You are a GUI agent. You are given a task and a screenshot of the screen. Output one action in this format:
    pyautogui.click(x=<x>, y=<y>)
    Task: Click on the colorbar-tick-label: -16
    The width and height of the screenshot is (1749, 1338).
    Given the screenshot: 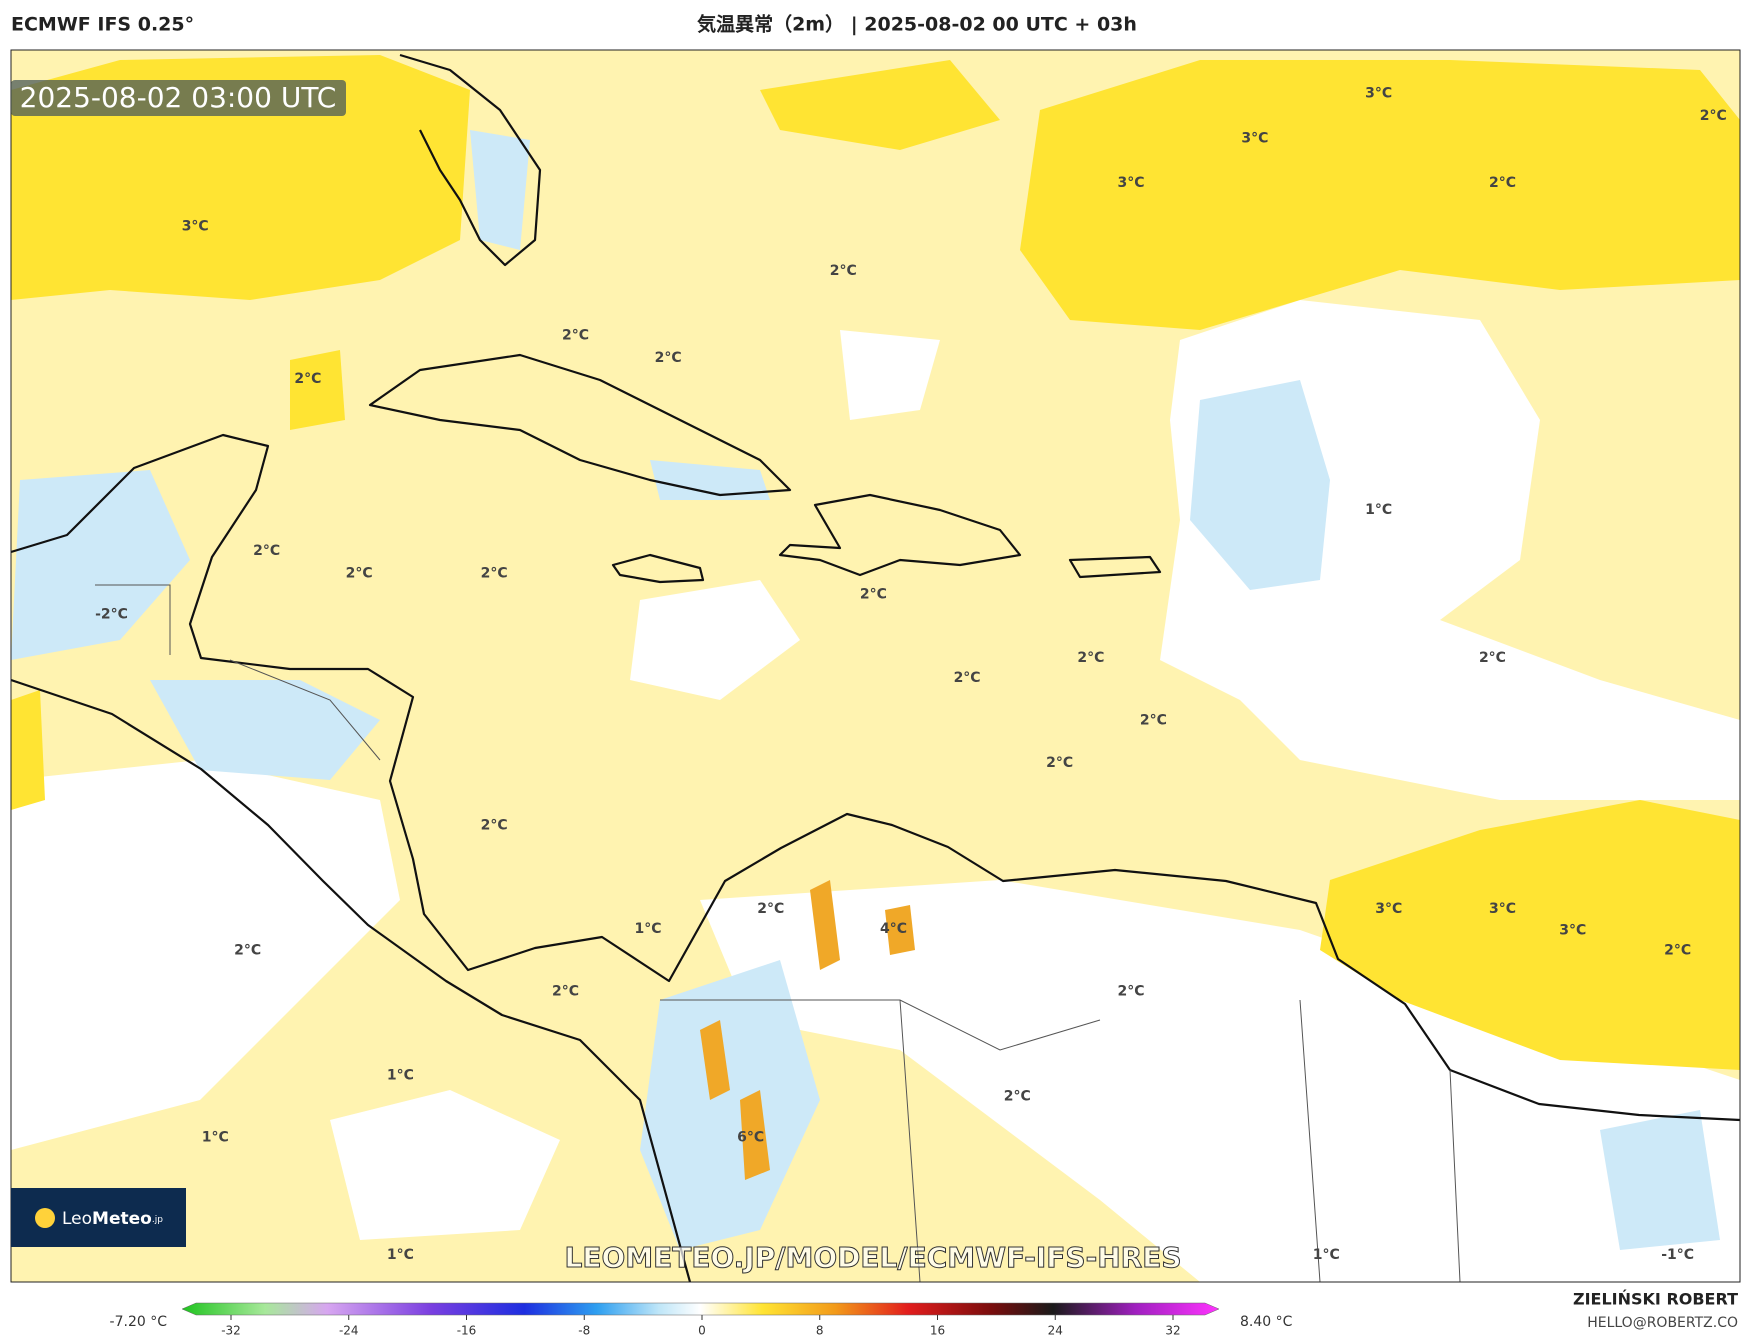 What is the action you would take?
    pyautogui.click(x=467, y=1331)
    